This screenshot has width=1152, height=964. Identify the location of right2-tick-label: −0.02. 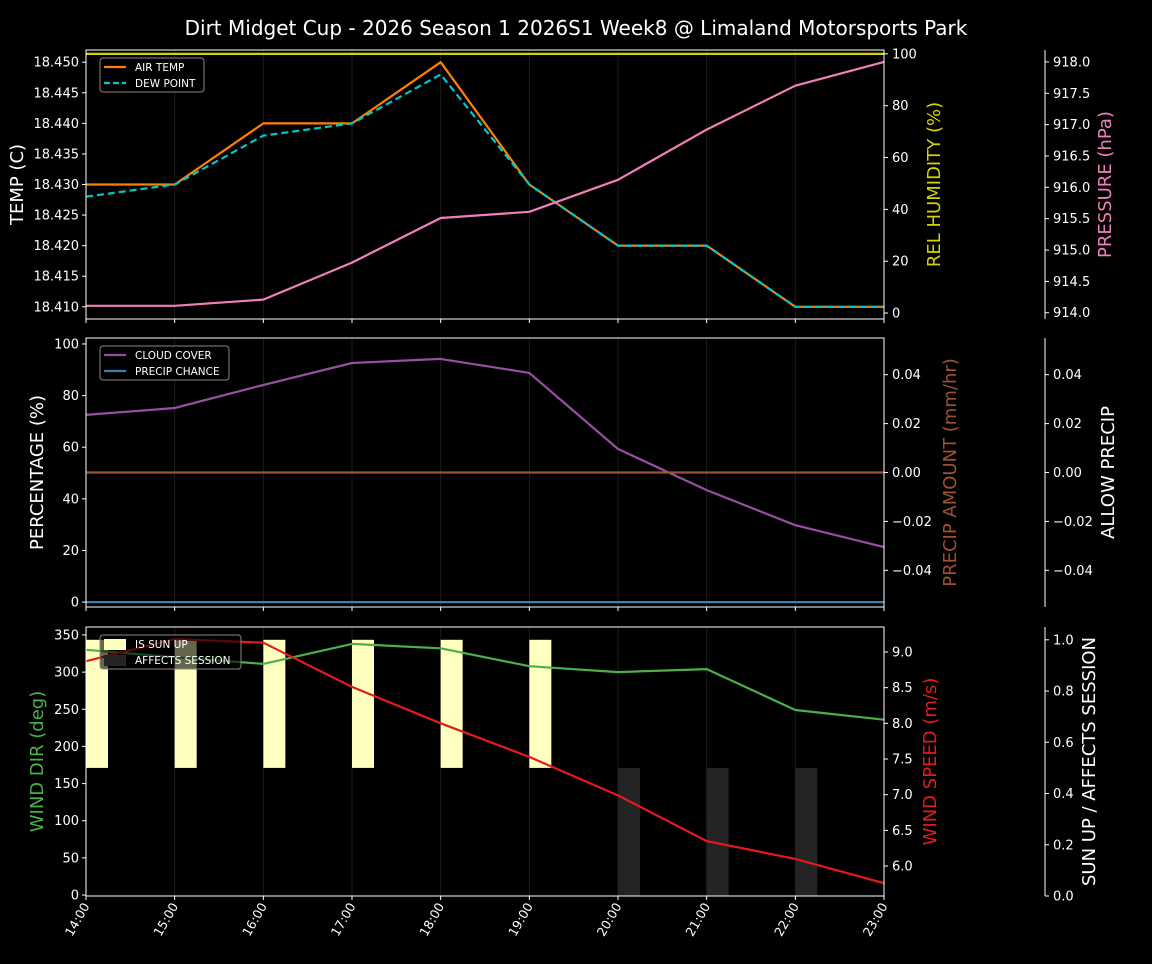
(1073, 522).